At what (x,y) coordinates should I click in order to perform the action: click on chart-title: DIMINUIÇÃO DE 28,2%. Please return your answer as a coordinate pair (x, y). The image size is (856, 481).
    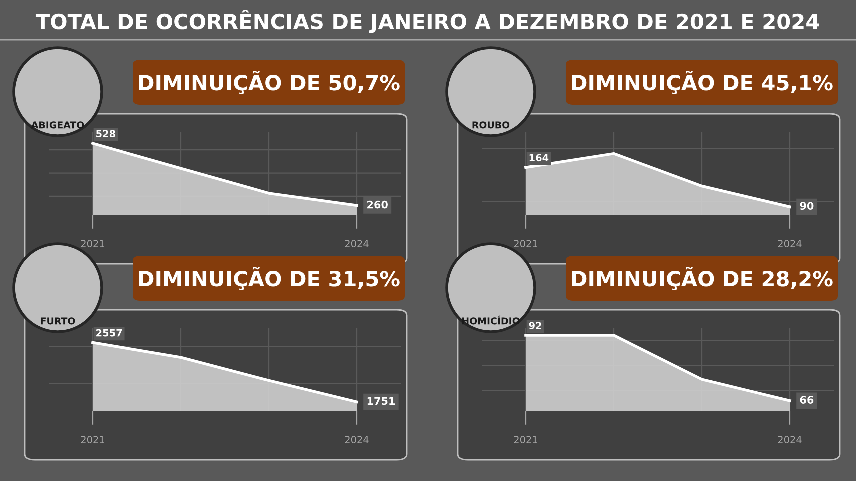
    Looking at the image, I should click on (702, 278).